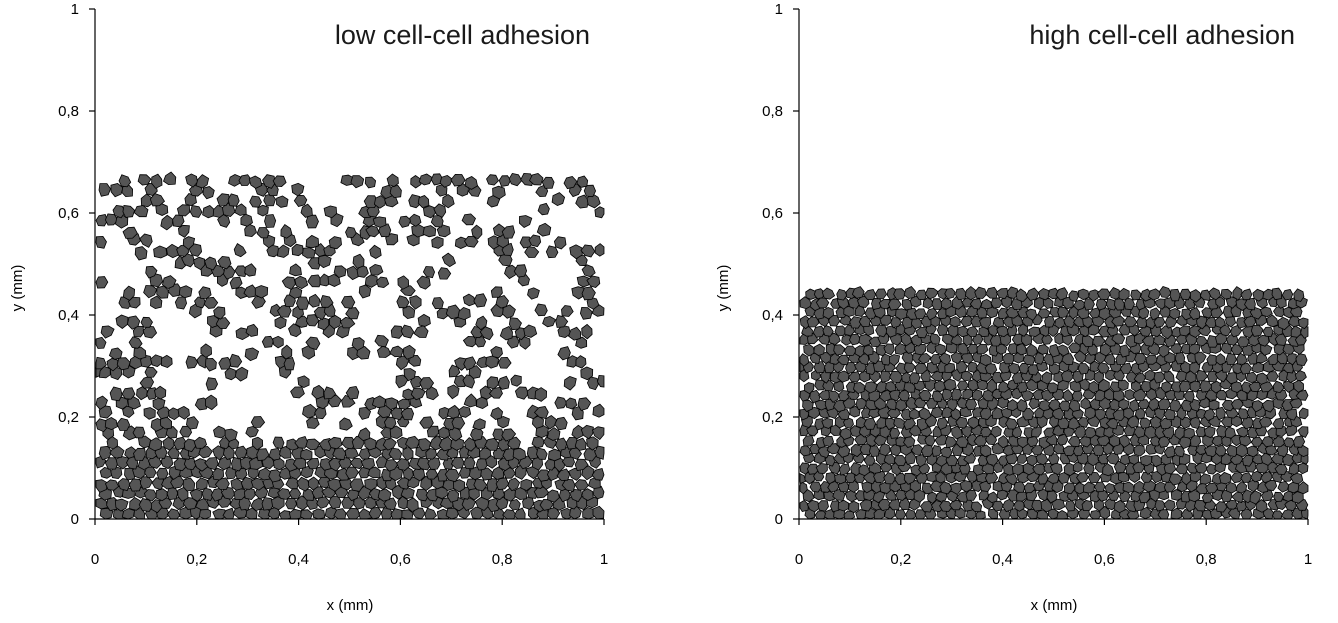 This screenshot has width=1338, height=623. What do you see at coordinates (350, 605) in the screenshot?
I see `x-axis-label: x (mm)` at bounding box center [350, 605].